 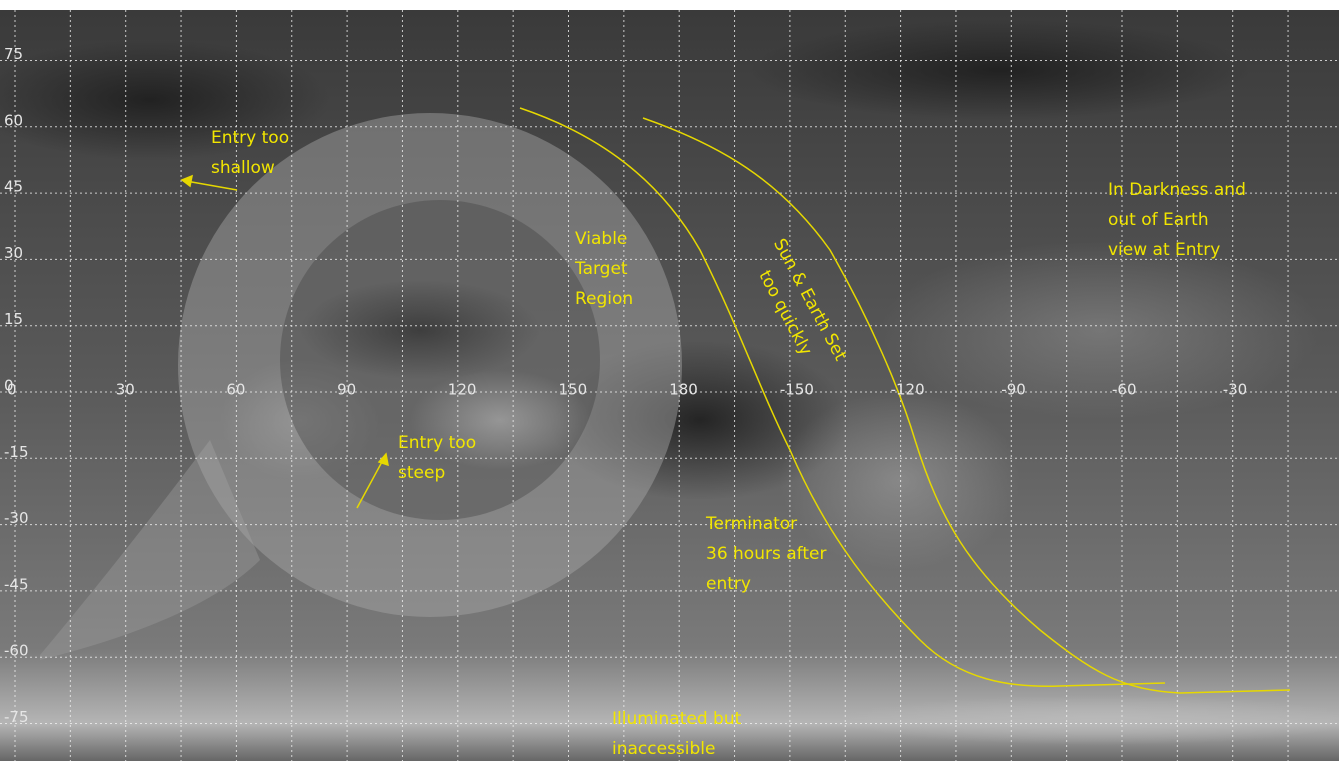 What do you see at coordinates (16, 717) in the screenshot?
I see `lat-label: -75` at bounding box center [16, 717].